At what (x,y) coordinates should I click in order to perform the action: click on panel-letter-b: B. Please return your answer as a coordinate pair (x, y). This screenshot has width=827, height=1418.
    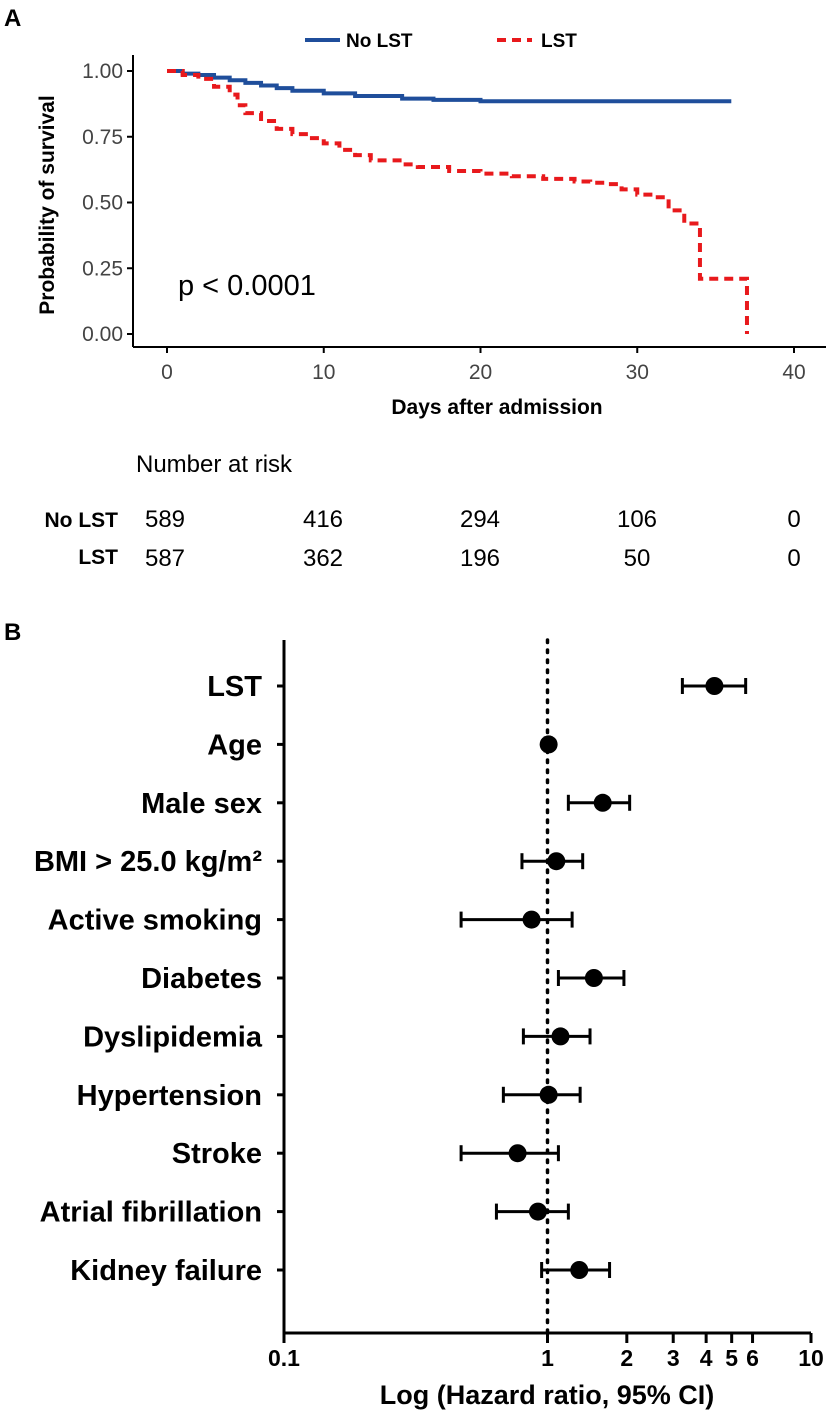
    Looking at the image, I should click on (12, 632).